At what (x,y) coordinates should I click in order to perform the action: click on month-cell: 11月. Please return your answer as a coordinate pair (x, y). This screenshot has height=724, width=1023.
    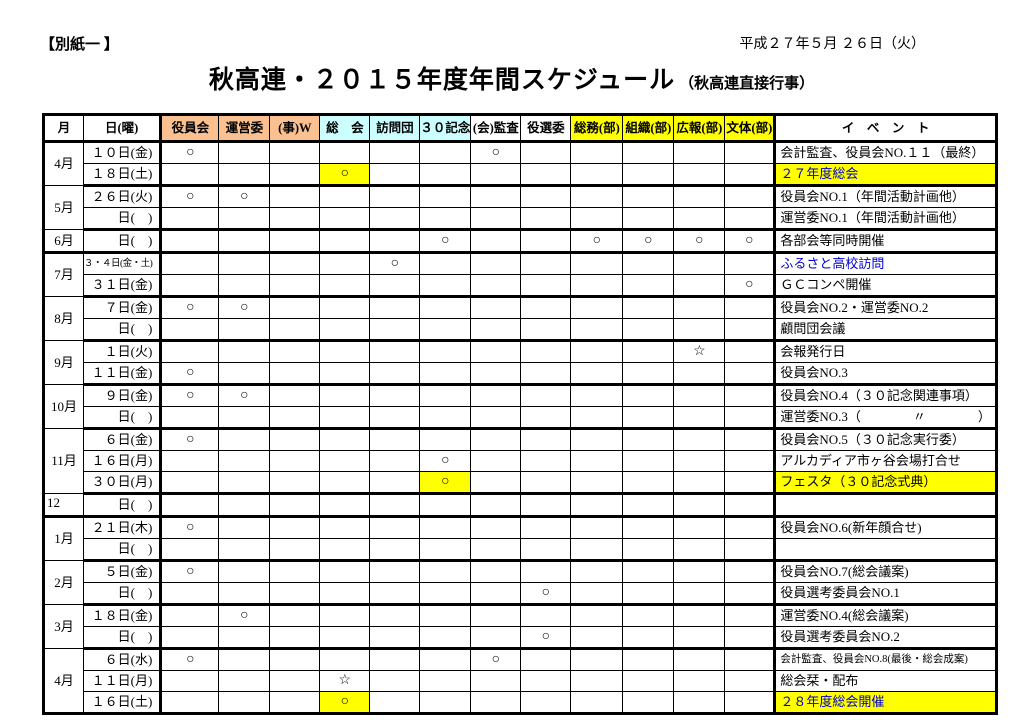
    Looking at the image, I should click on (63, 461).